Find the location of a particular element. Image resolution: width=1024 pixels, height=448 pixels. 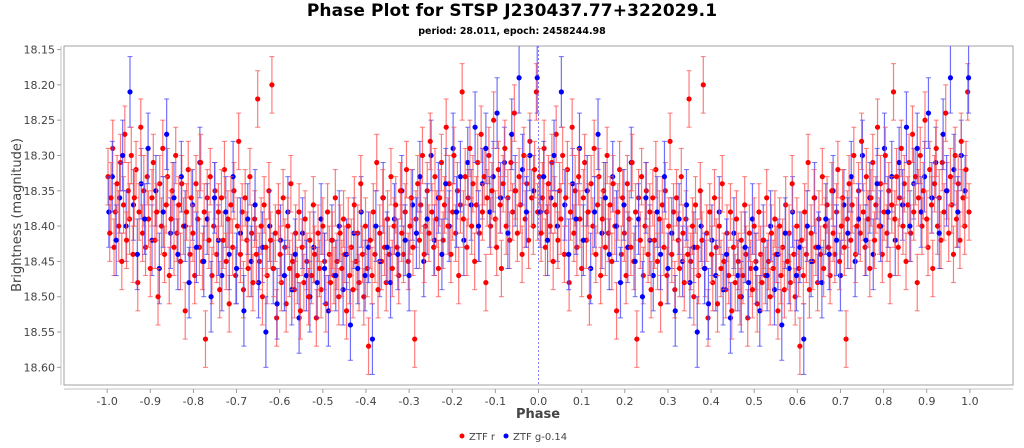

legend-label-ztf-r: ZTF r is located at coordinates (482, 437).